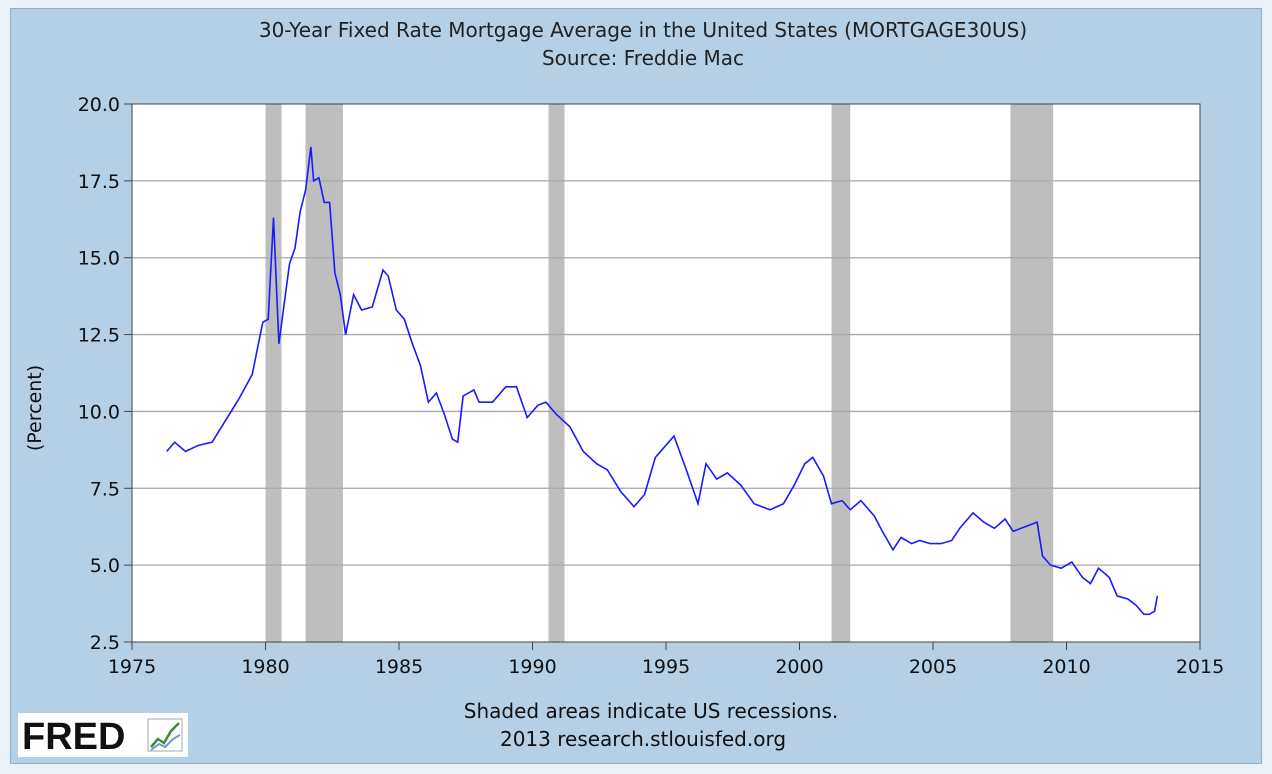  Describe the element at coordinates (666, 667) in the screenshot. I see `x-tick-label: 1995` at that location.